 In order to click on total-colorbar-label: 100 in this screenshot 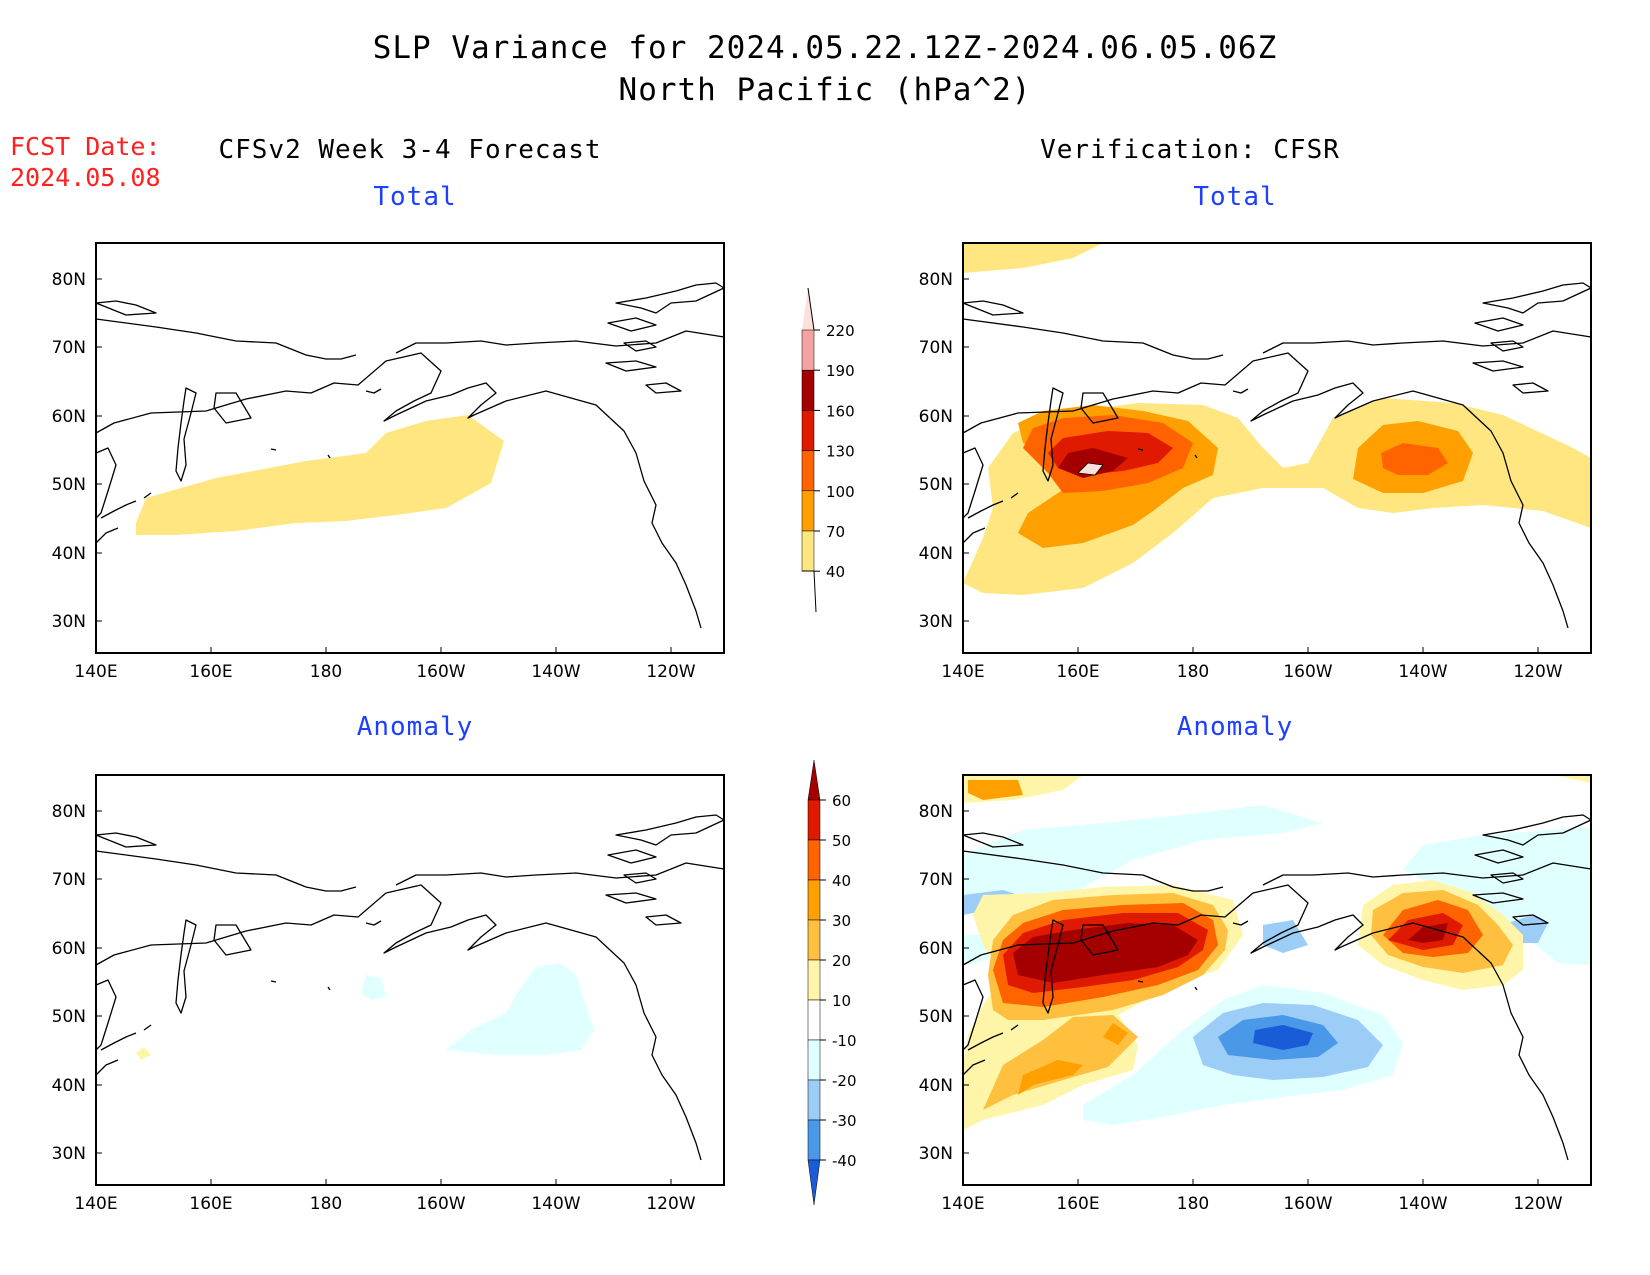, I will do `click(840, 492)`.